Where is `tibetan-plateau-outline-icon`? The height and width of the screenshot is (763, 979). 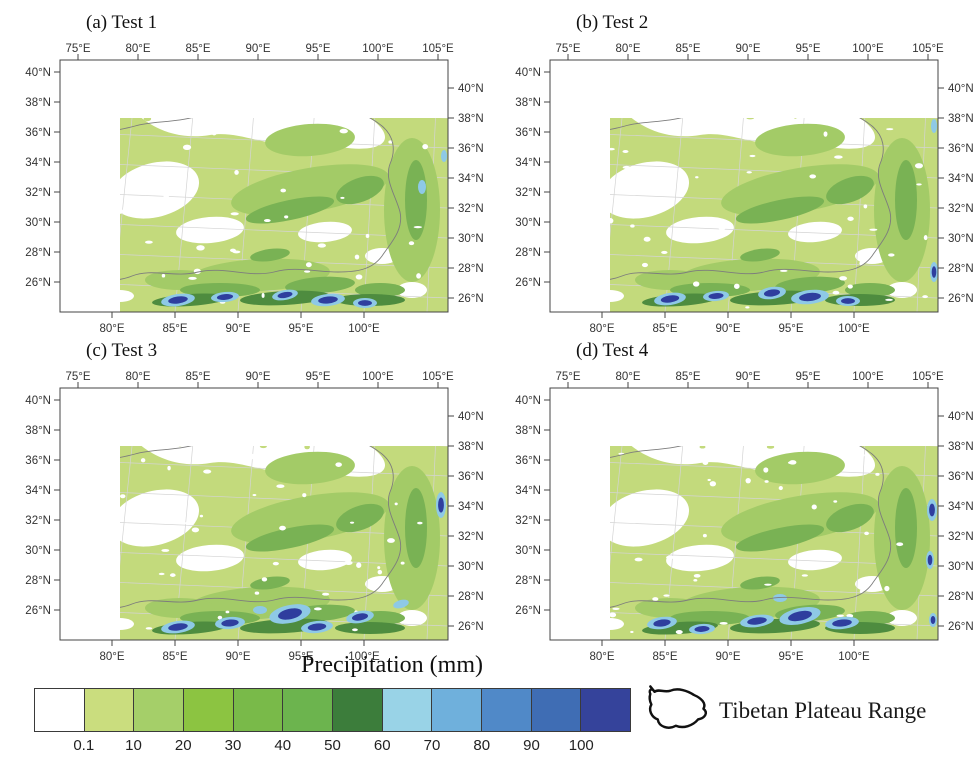
tibetan-plateau-outline-icon is located at coordinates (677, 707).